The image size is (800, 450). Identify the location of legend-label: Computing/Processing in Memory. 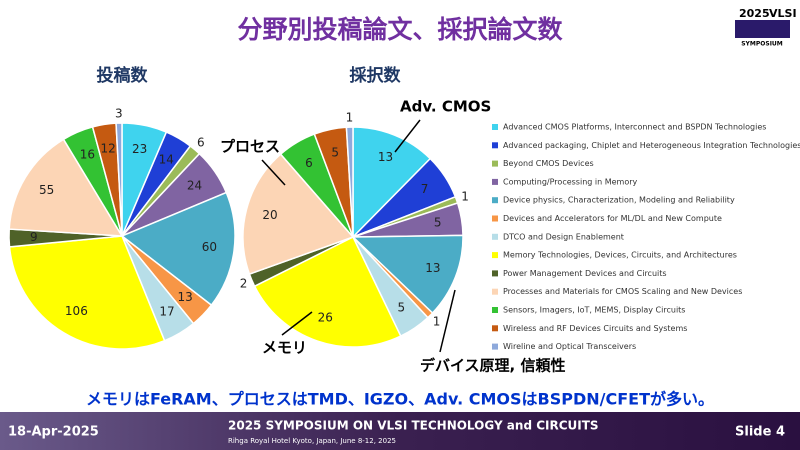
(570, 181).